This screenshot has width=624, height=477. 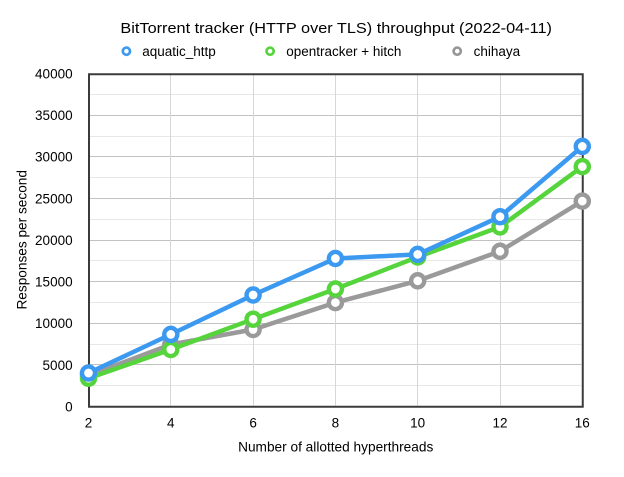 I want to click on svg-text: 10000, so click(x=54, y=323).